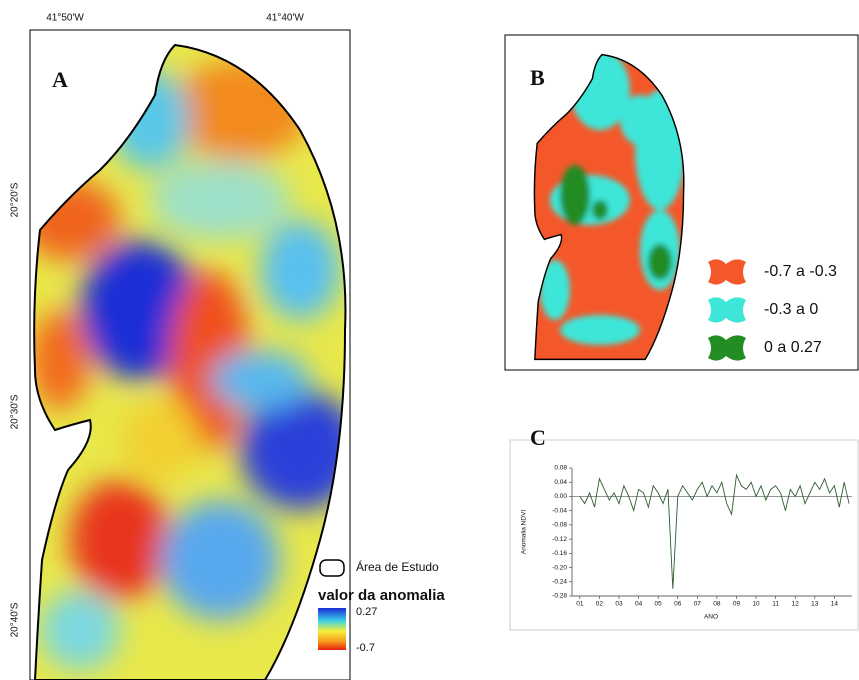 The width and height of the screenshot is (859, 680). What do you see at coordinates (698, 604) in the screenshot?
I see `x-tick-label: 07` at bounding box center [698, 604].